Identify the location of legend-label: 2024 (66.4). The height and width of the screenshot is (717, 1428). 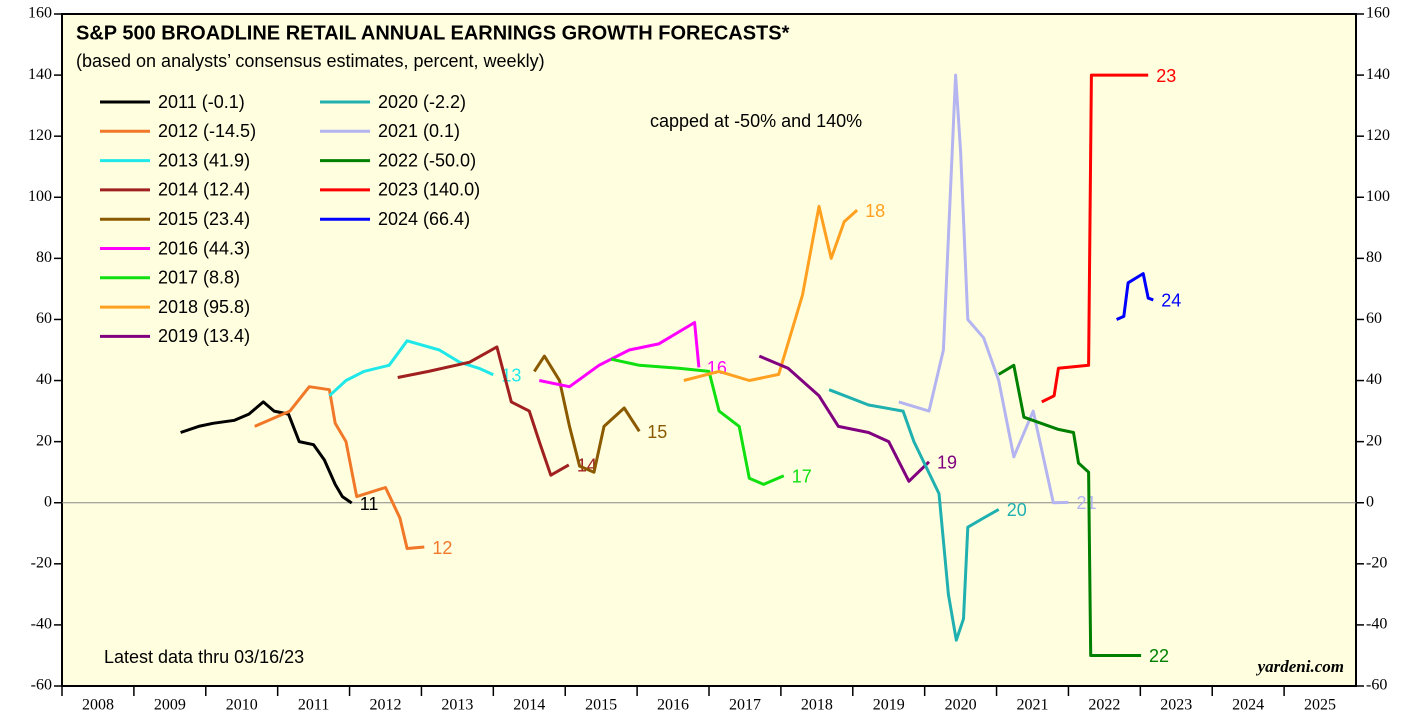
(424, 219).